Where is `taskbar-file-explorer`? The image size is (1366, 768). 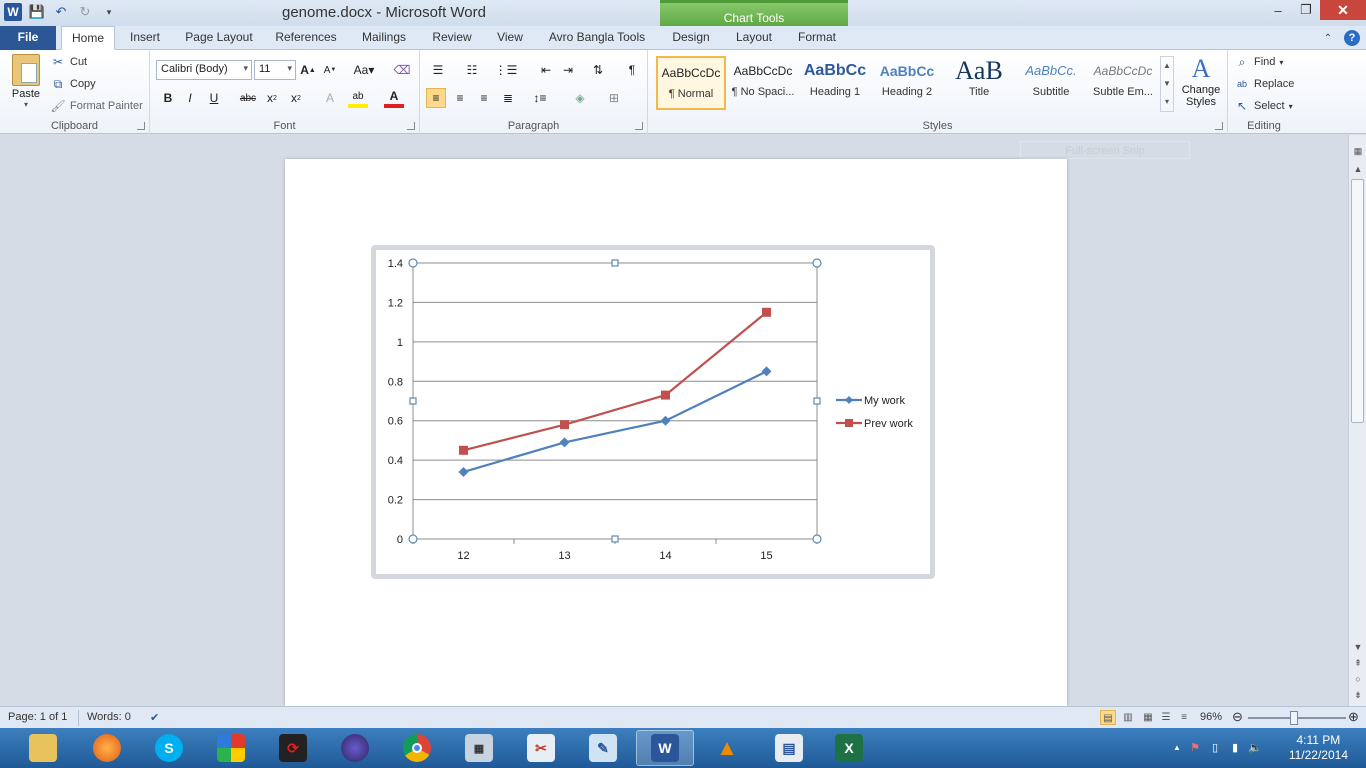
taskbar-file-explorer is located at coordinates (43, 748).